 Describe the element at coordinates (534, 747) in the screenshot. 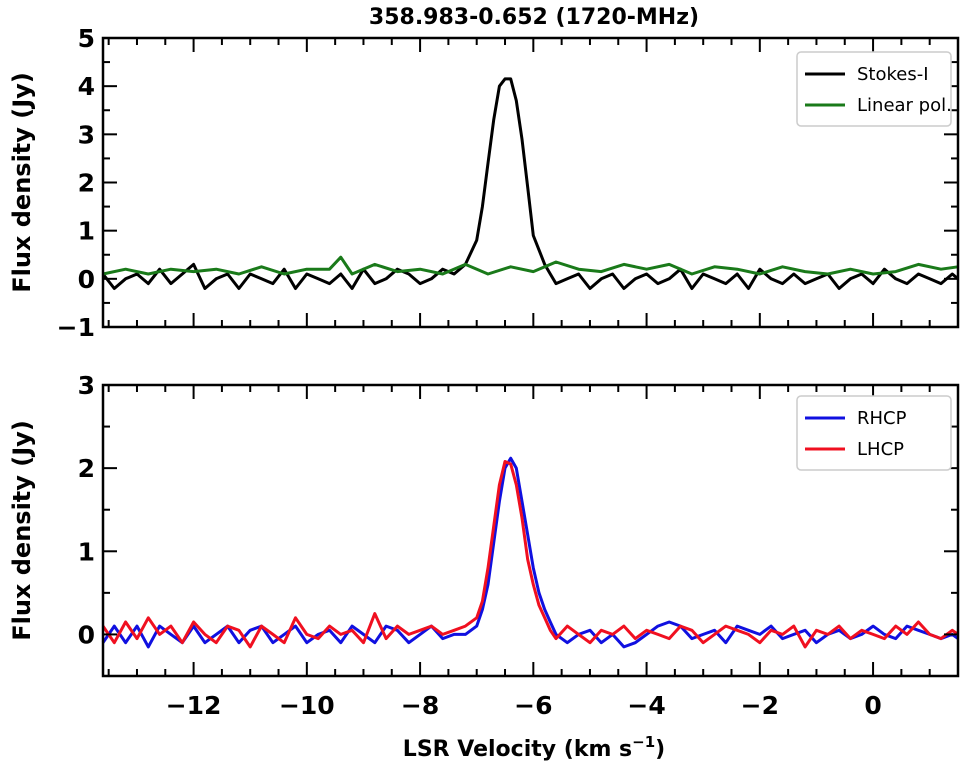

I see `x-axis-label: LSR Velocity (km s−1)` at that location.